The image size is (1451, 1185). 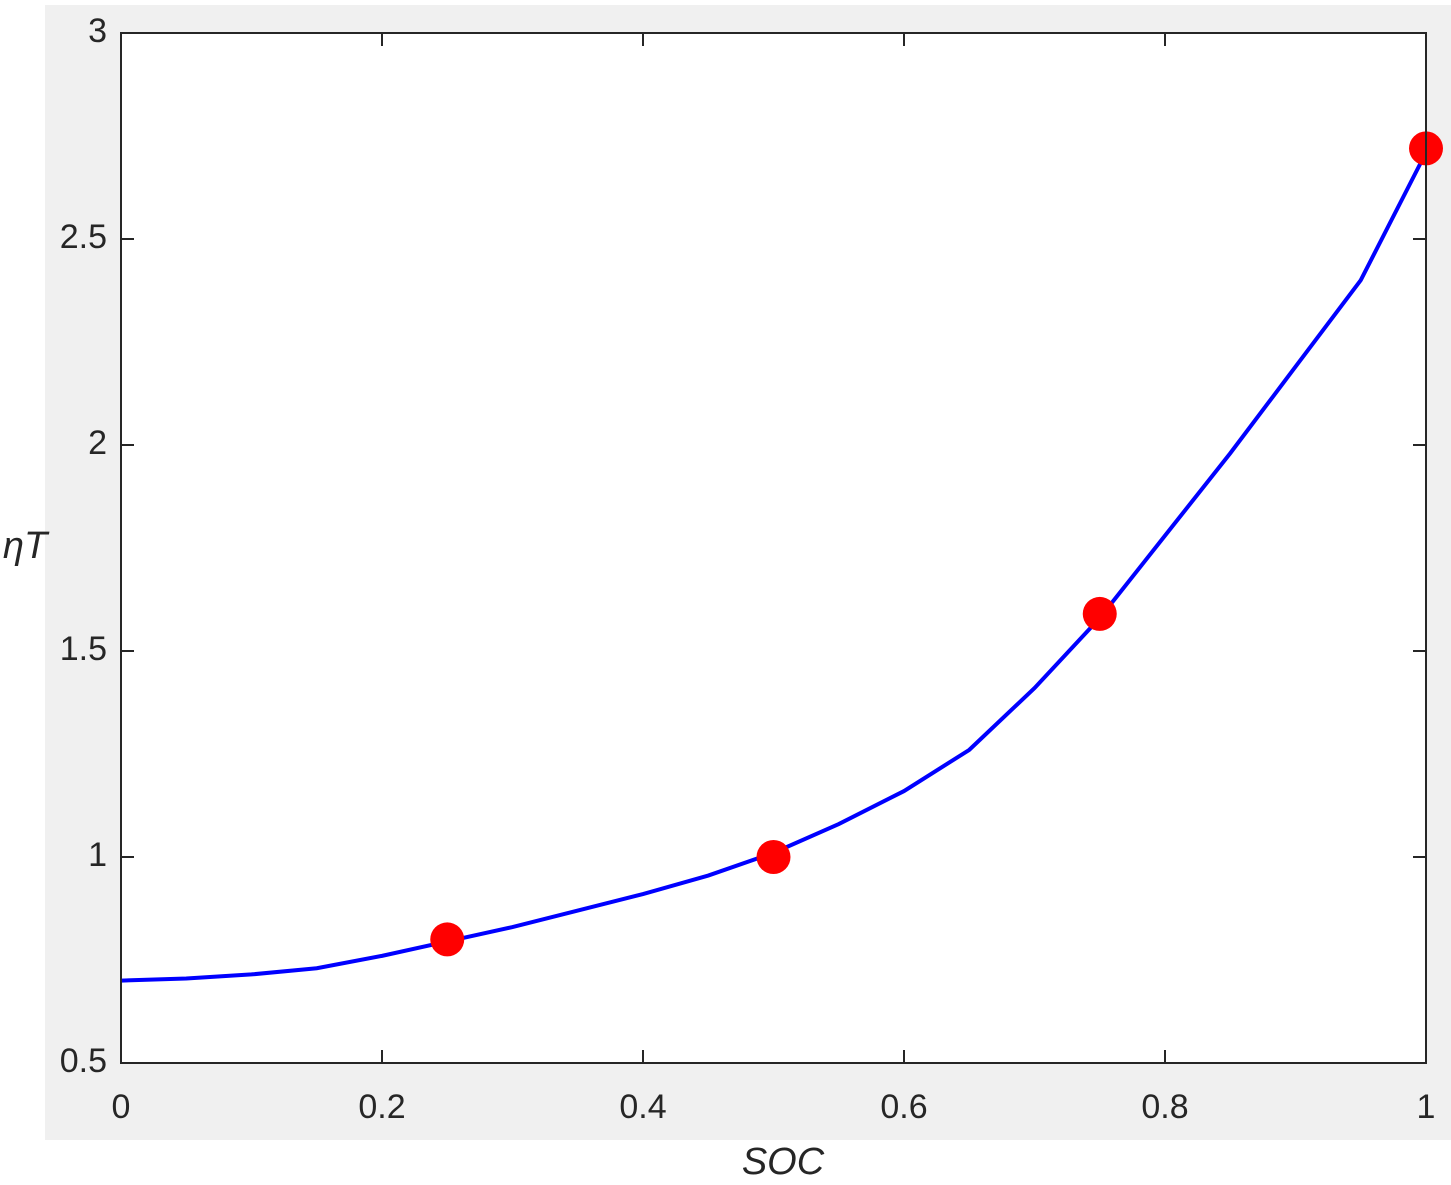 What do you see at coordinates (26, 546) in the screenshot?
I see `y-axis-label: ηT` at bounding box center [26, 546].